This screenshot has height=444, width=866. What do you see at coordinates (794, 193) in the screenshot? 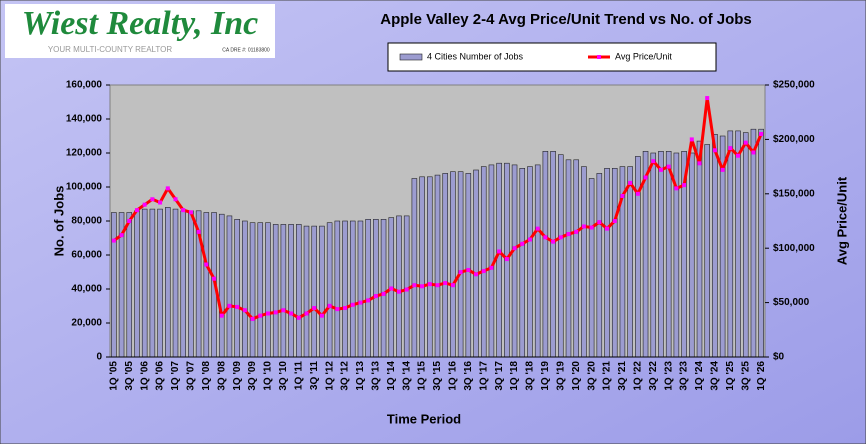
I see `y2-tick-label: $150,000` at bounding box center [794, 193].